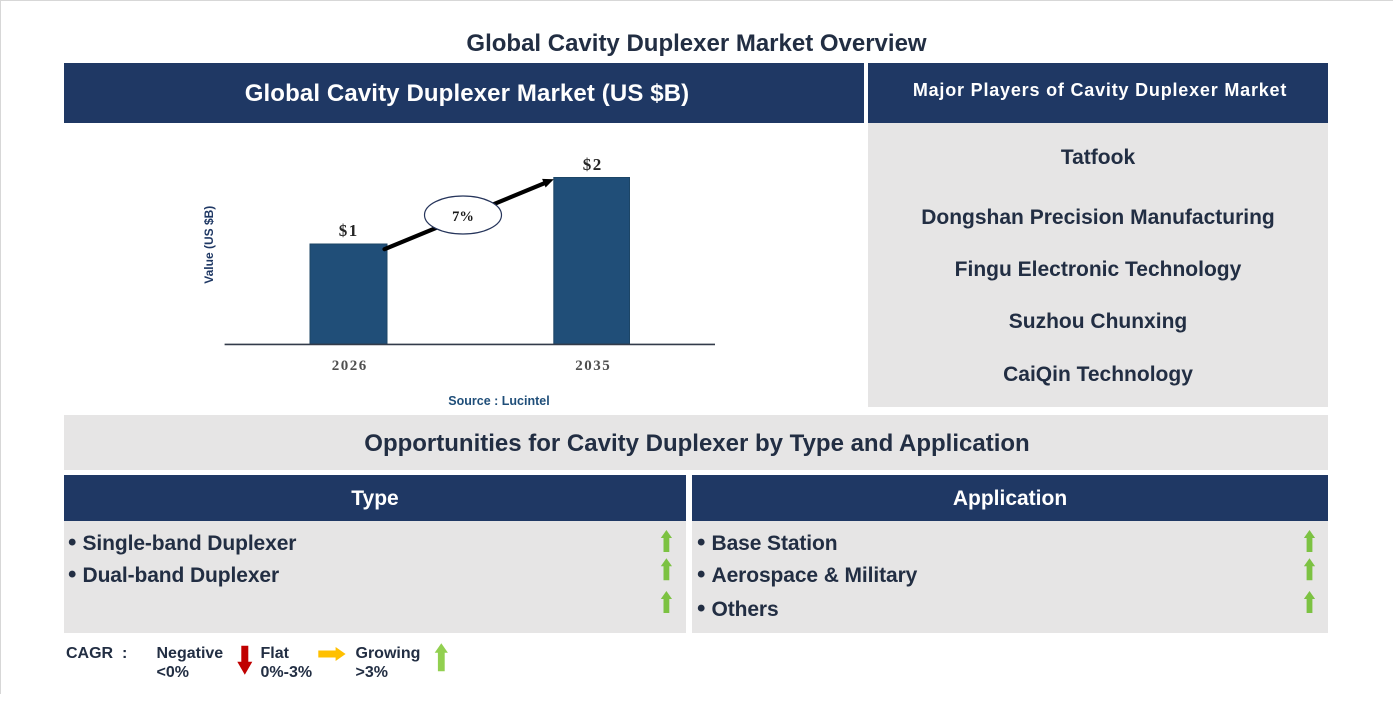 This screenshot has width=1393, height=715. I want to click on svg-text: 2026, so click(350, 366).